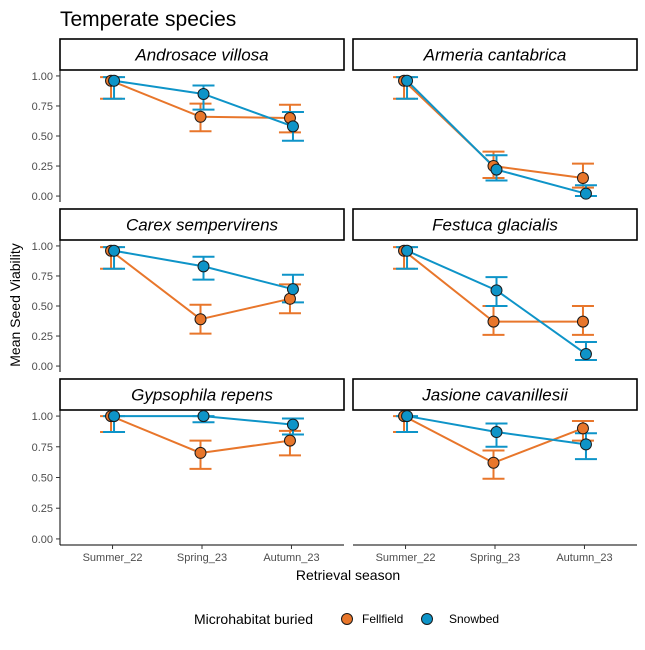 The image size is (645, 650). I want to click on panel: Carex sempervirens 0.00 0.25 0.50 0.75 1.00, so click(188, 290).